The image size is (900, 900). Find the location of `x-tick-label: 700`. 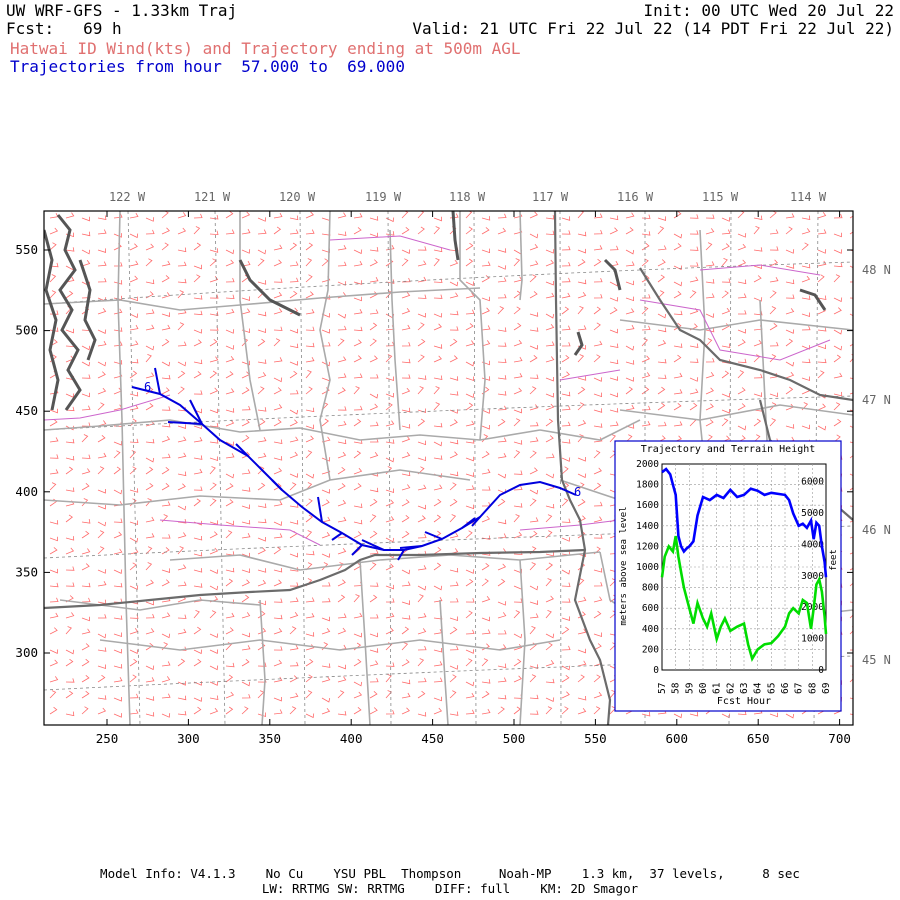

x-tick-label: 700 is located at coordinates (839, 738).